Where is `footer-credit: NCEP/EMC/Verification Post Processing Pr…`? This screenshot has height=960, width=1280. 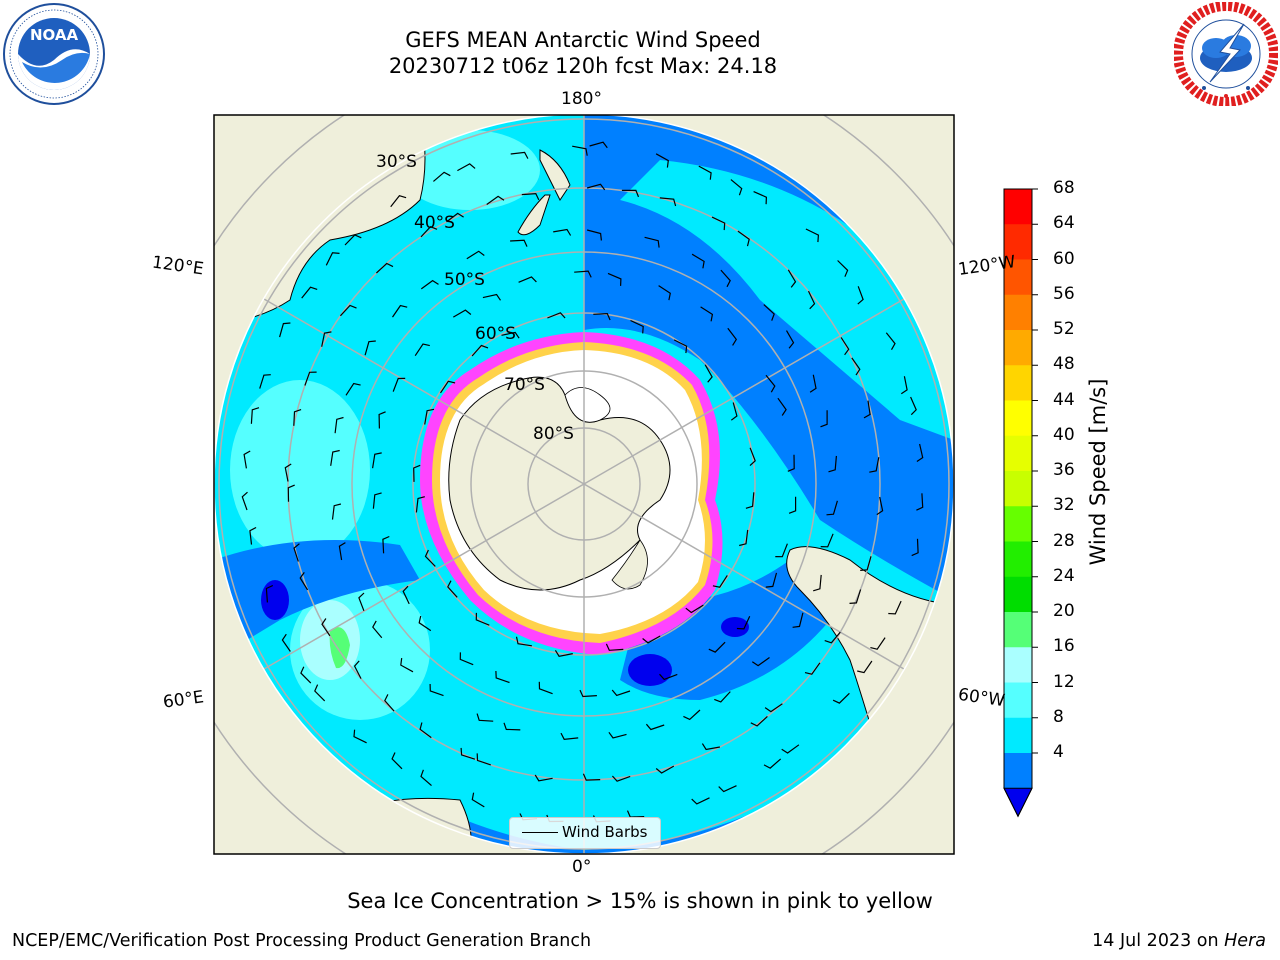
footer-credit: NCEP/EMC/Verification Post Processing Pr… is located at coordinates (302, 941).